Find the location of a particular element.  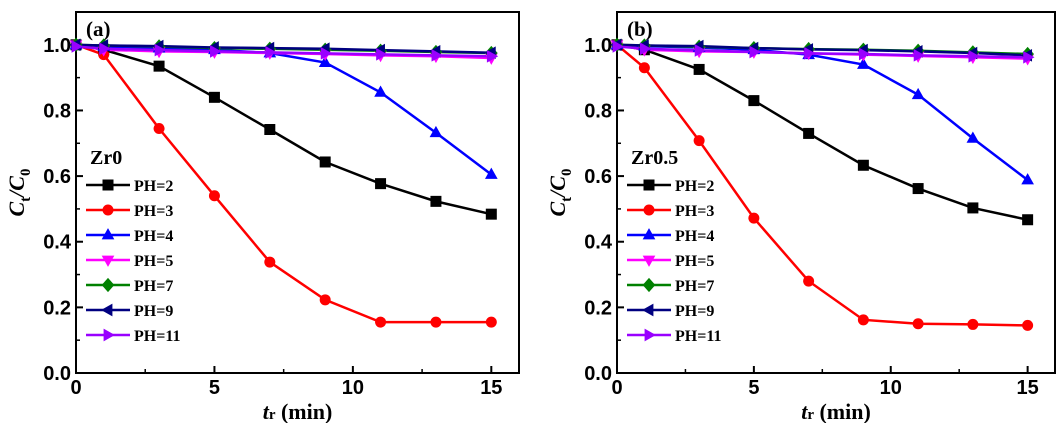

series-line-PH=4 is located at coordinates (284, 109).